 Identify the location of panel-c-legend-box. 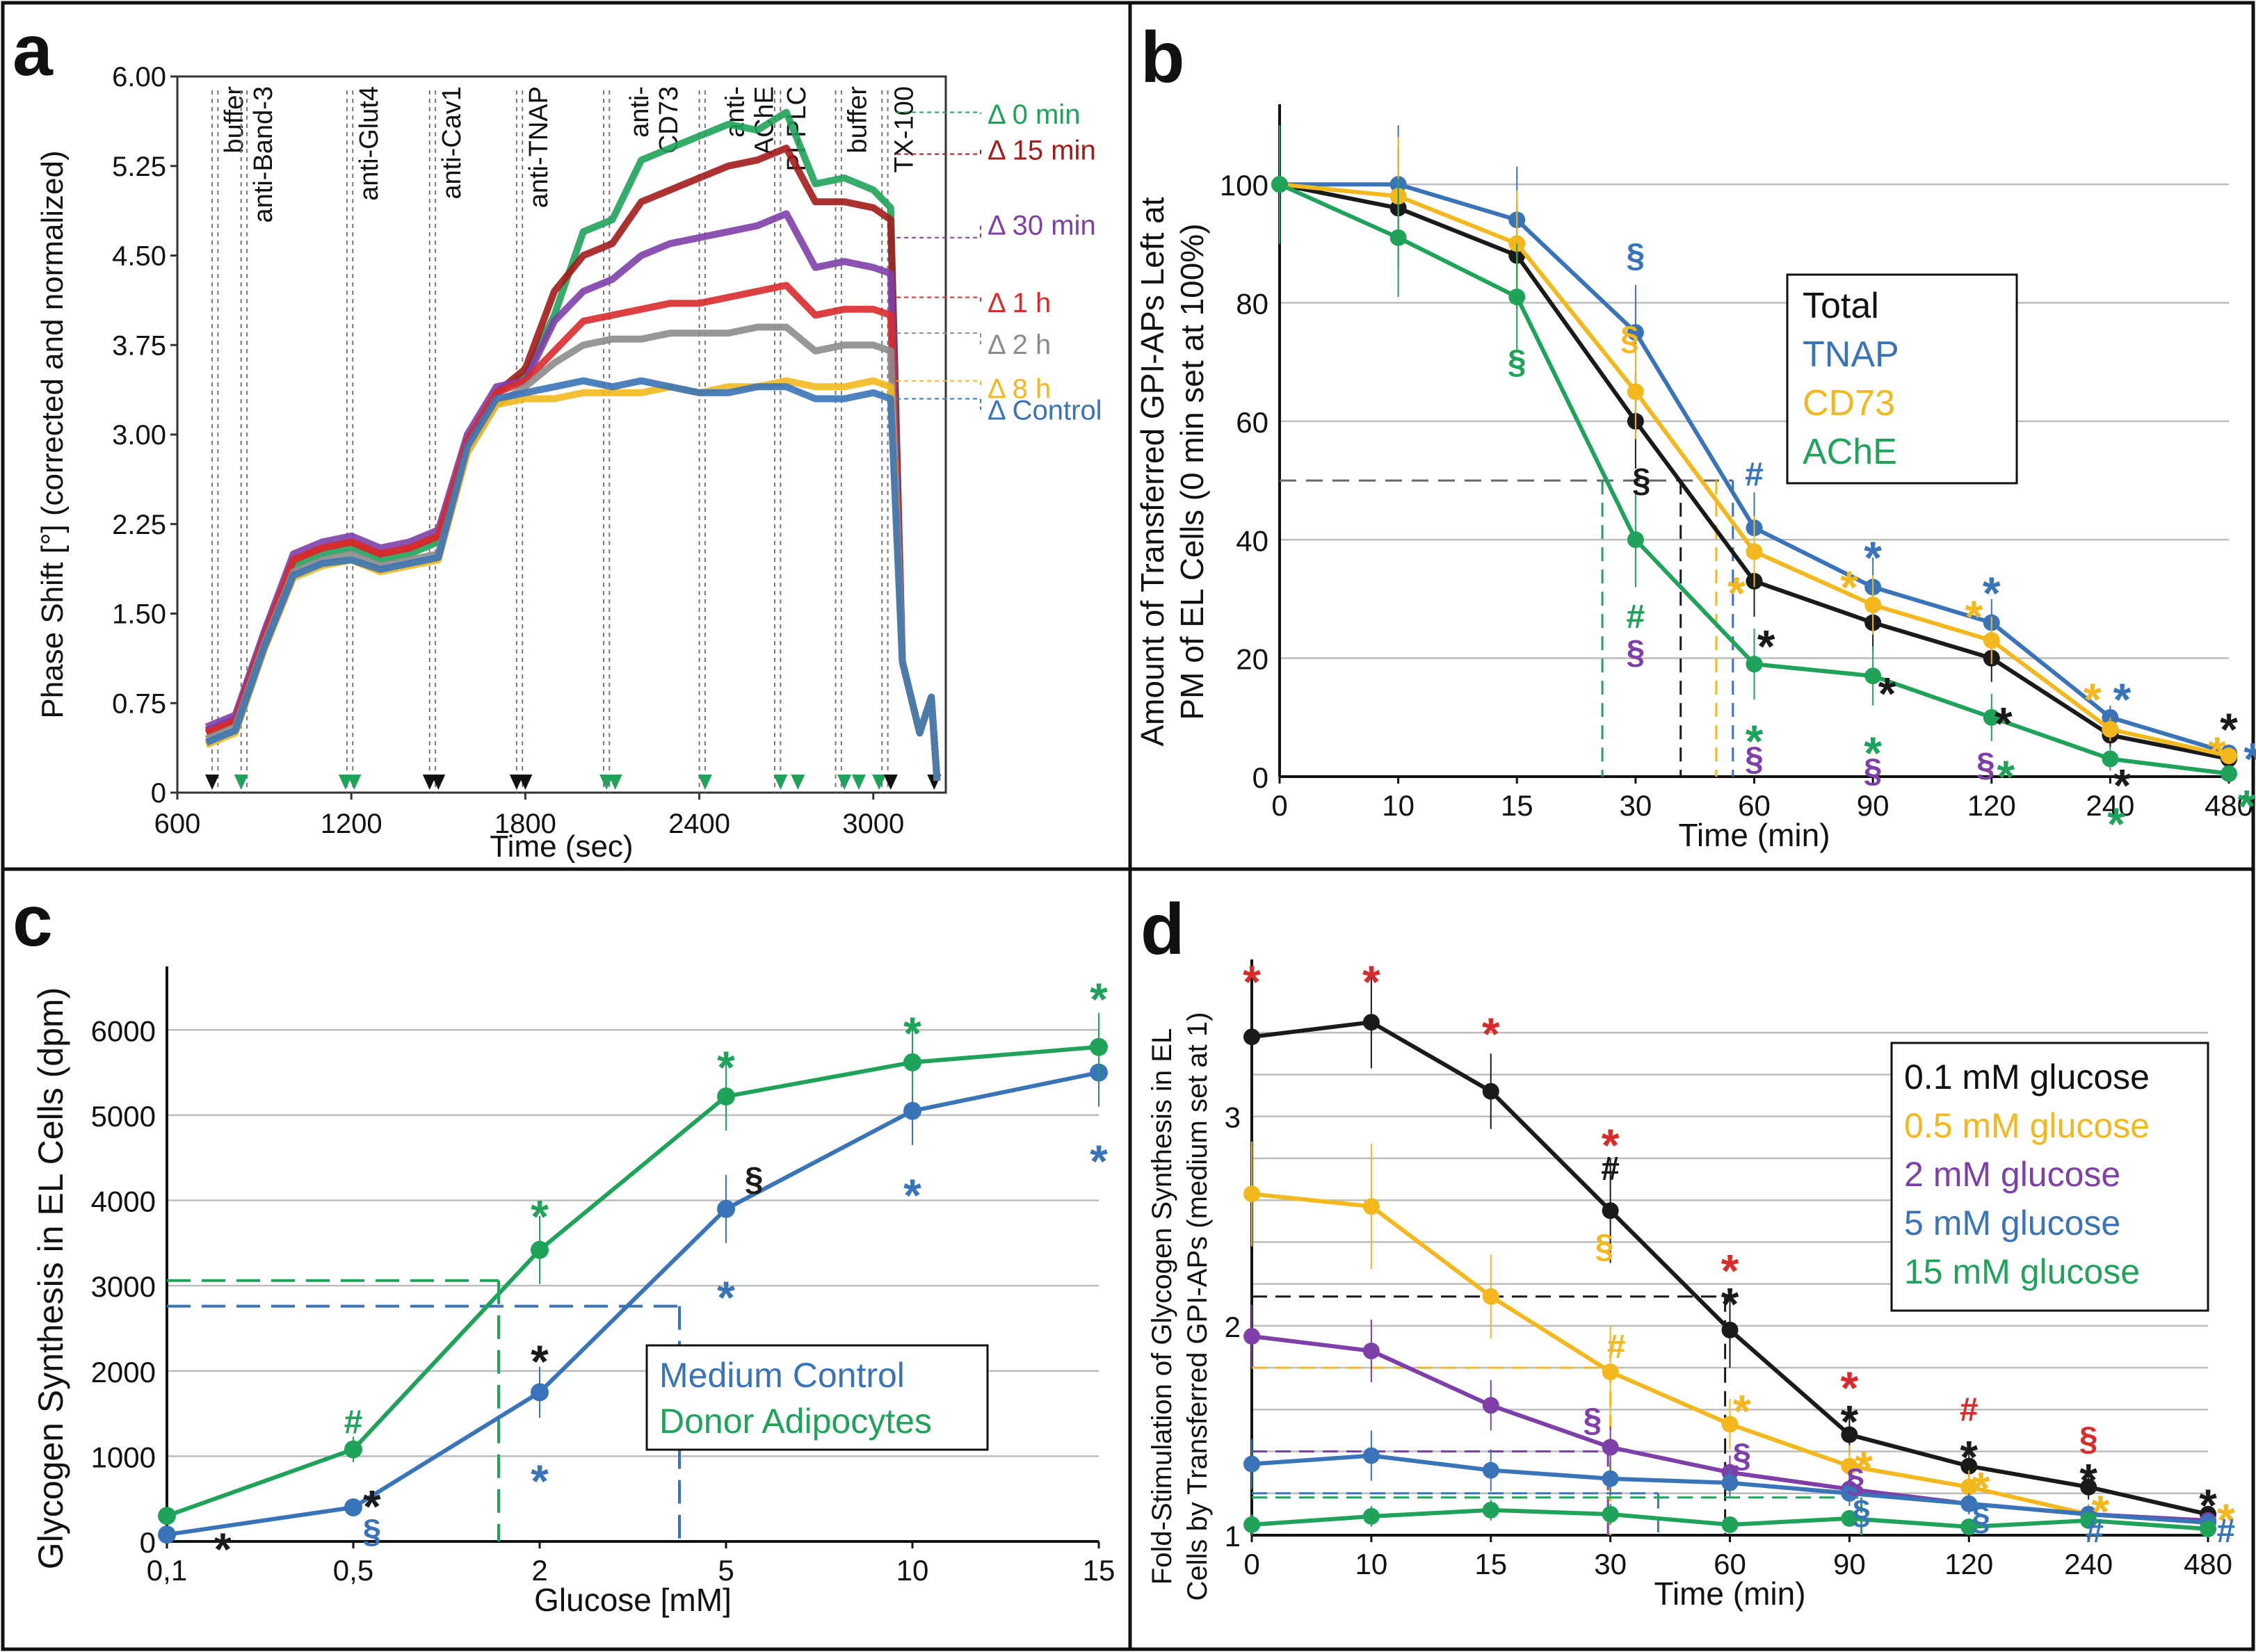
(817, 1397).